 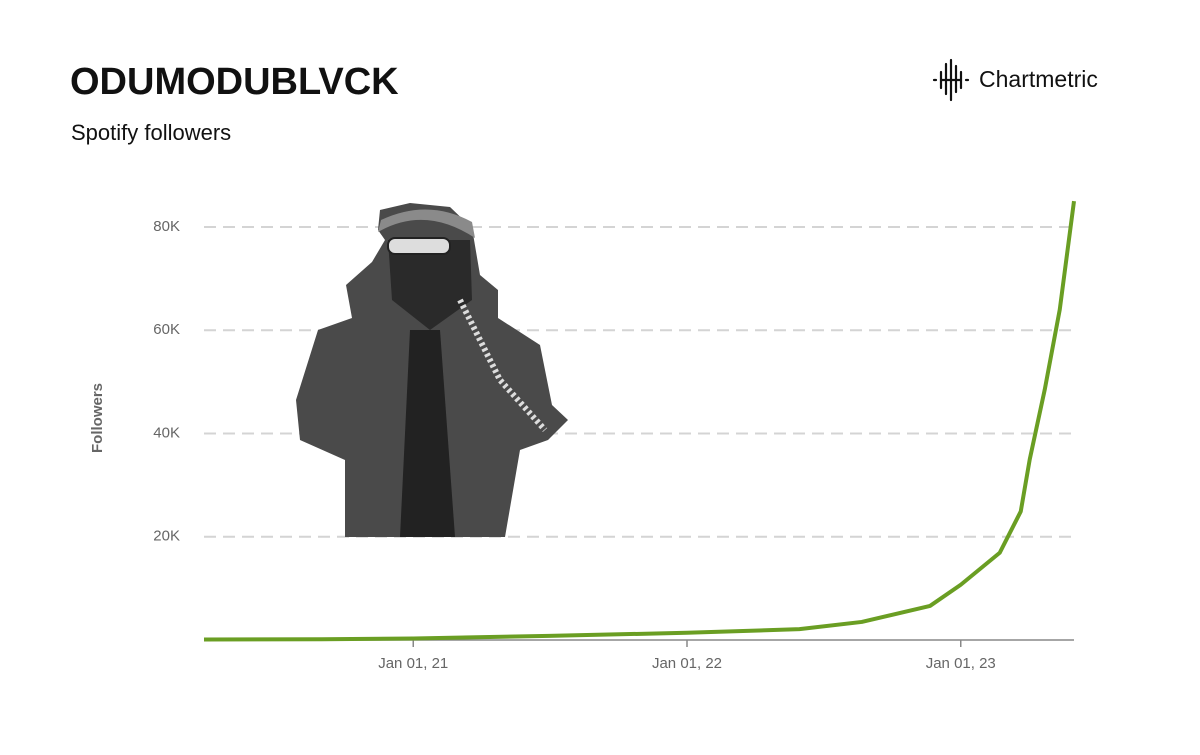 What do you see at coordinates (413, 663) in the screenshot?
I see `x-tick-label: Jan 01, 21` at bounding box center [413, 663].